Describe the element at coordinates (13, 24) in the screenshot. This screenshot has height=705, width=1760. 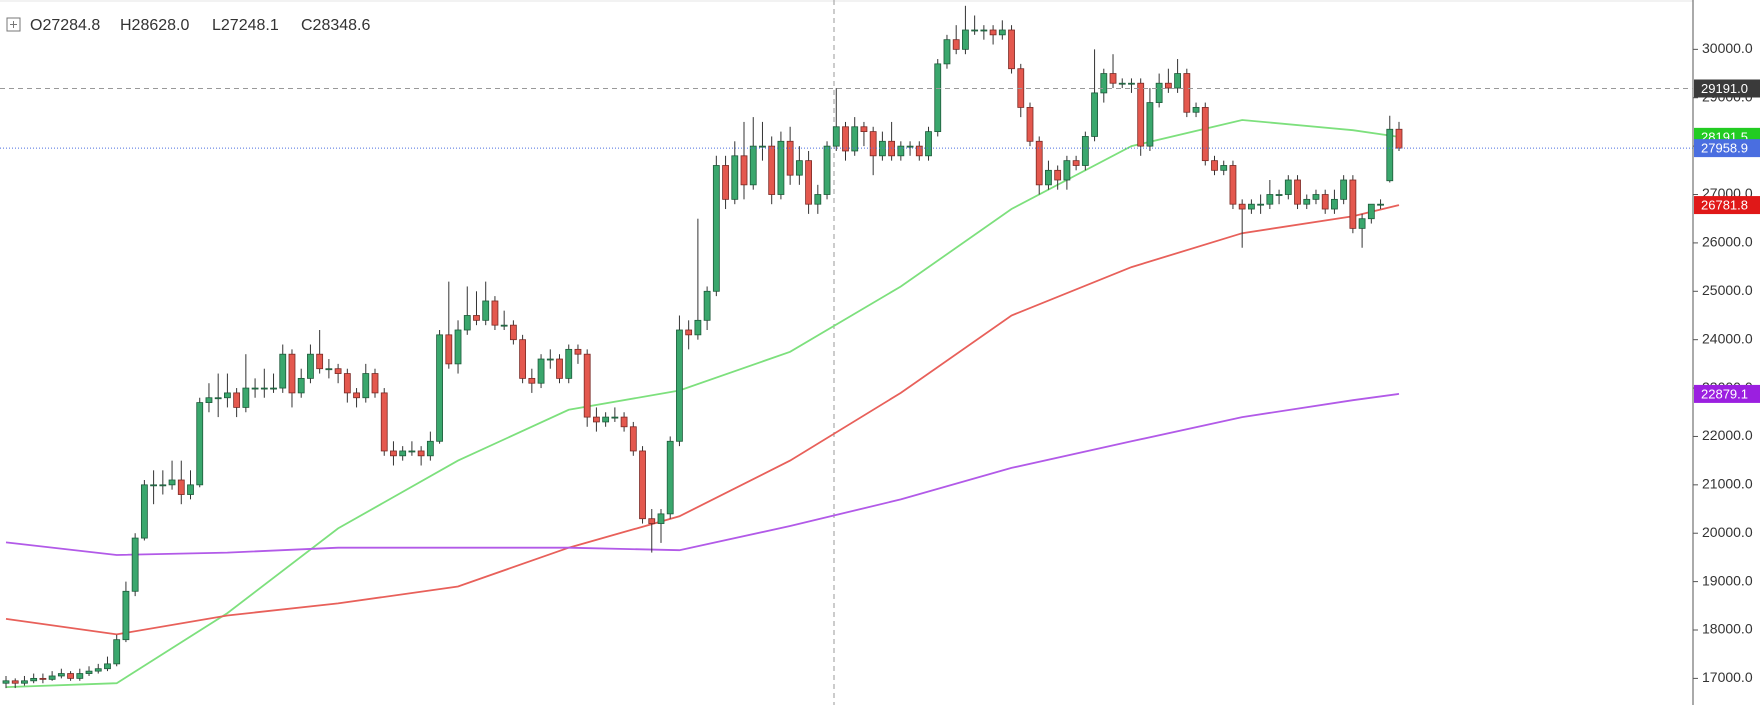
I see `header-icon` at that location.